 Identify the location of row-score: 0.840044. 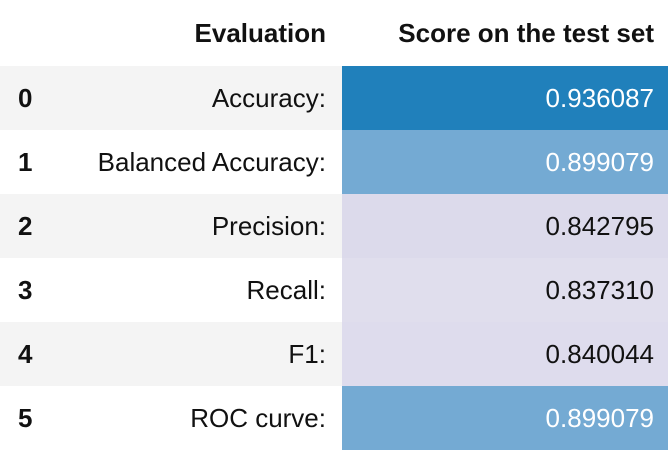
(505, 354).